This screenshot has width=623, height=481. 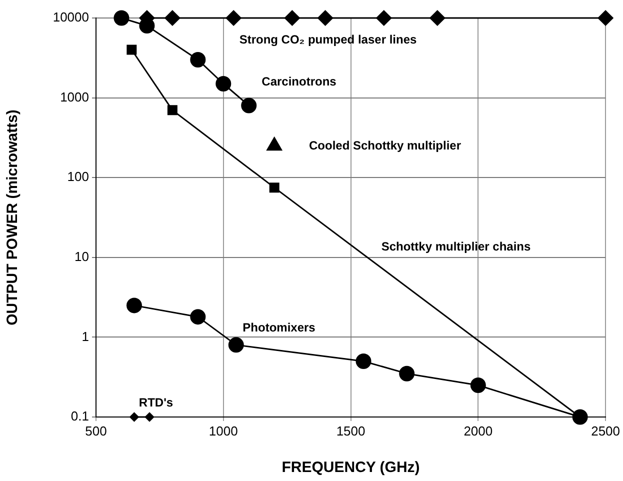 What do you see at coordinates (456, 246) in the screenshot?
I see `series-label: Schottky multiplier chains` at bounding box center [456, 246].